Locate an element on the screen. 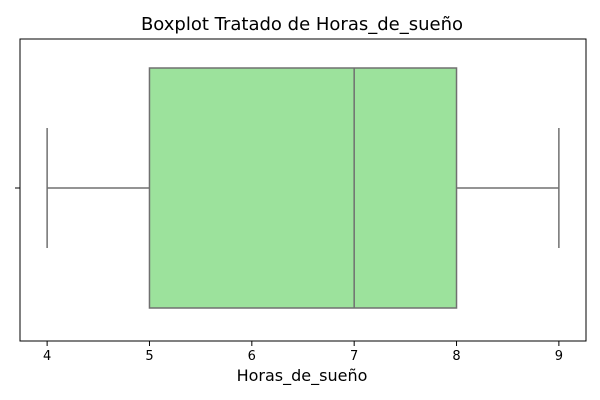 Image resolution: width=600 pixels, height=400 pixels. chart-title: Boxplot Tratado de Horas_de_sueño is located at coordinates (302, 24).